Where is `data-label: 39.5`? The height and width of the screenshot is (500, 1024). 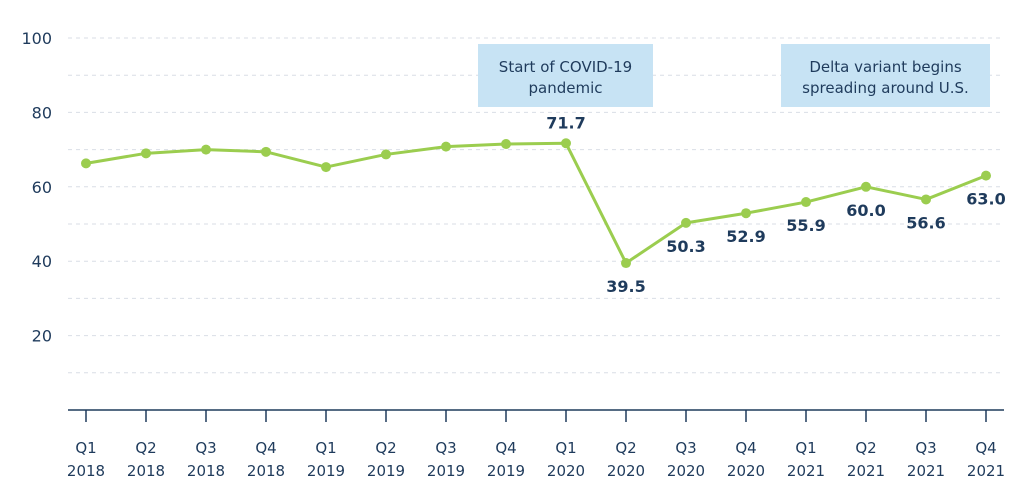
data-label: 39.5 is located at coordinates (625, 286).